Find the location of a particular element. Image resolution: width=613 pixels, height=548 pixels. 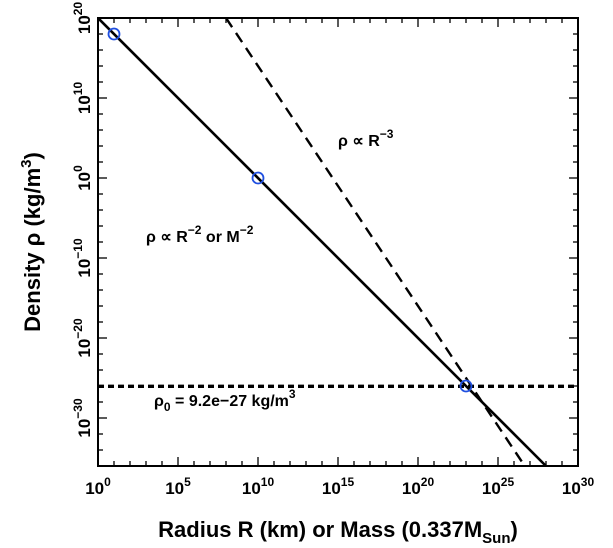

x-tick-exp: 0 is located at coordinates (107, 482).